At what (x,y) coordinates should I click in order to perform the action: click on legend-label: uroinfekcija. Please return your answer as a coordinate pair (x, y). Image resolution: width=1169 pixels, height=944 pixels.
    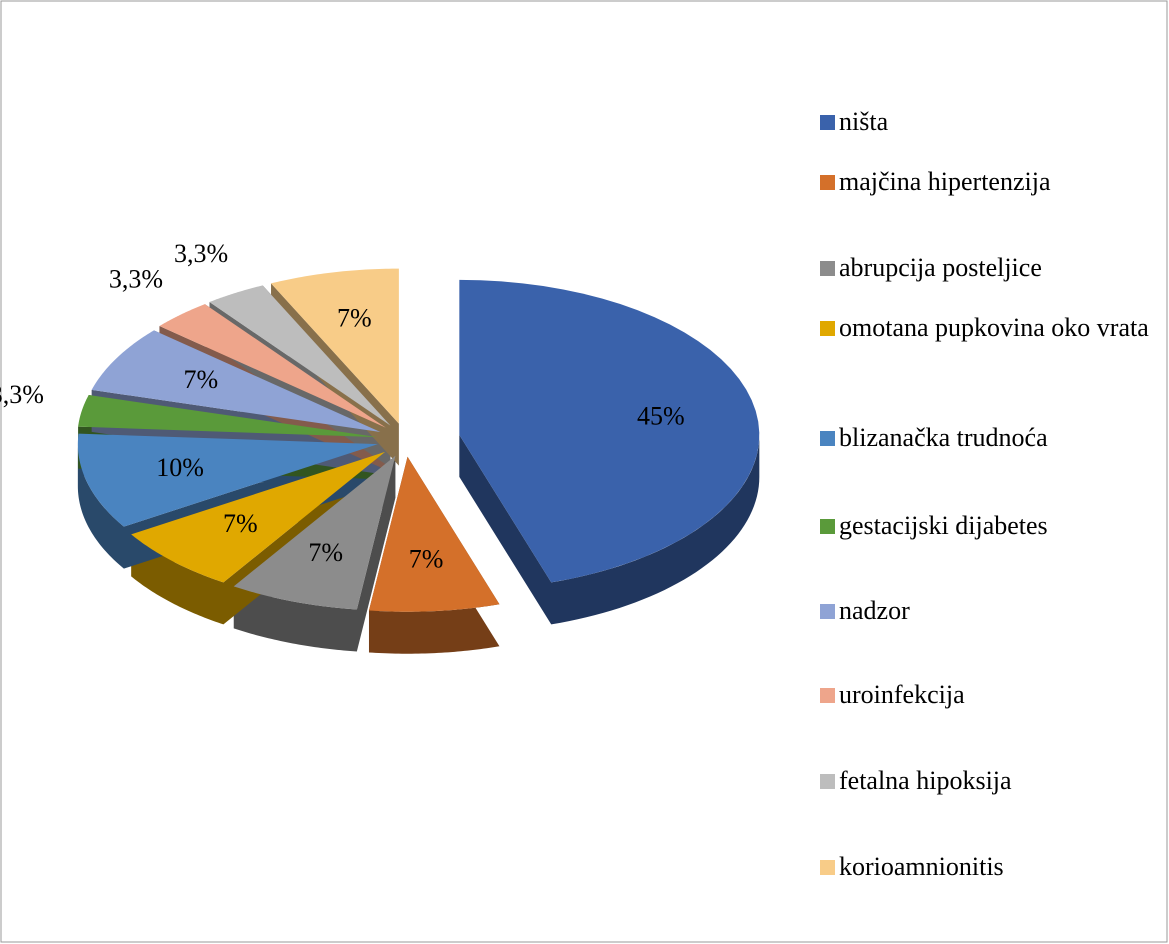
    Looking at the image, I should click on (902, 694).